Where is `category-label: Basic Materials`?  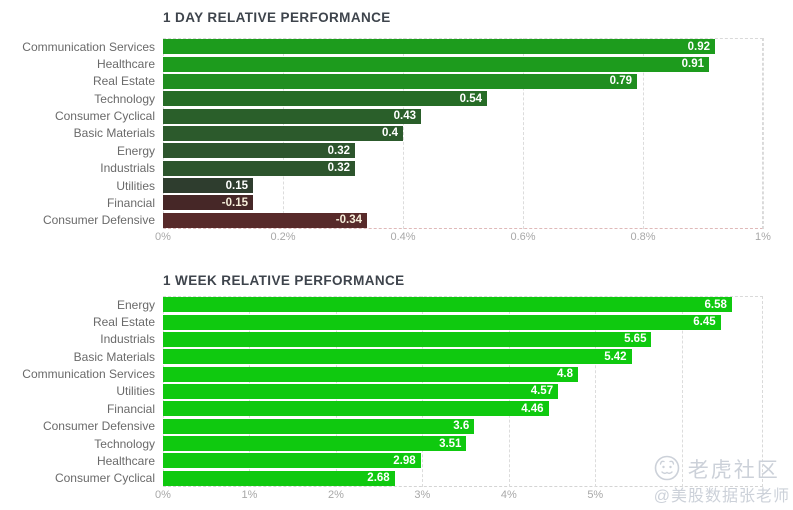 category-label: Basic Materials is located at coordinates (114, 133).